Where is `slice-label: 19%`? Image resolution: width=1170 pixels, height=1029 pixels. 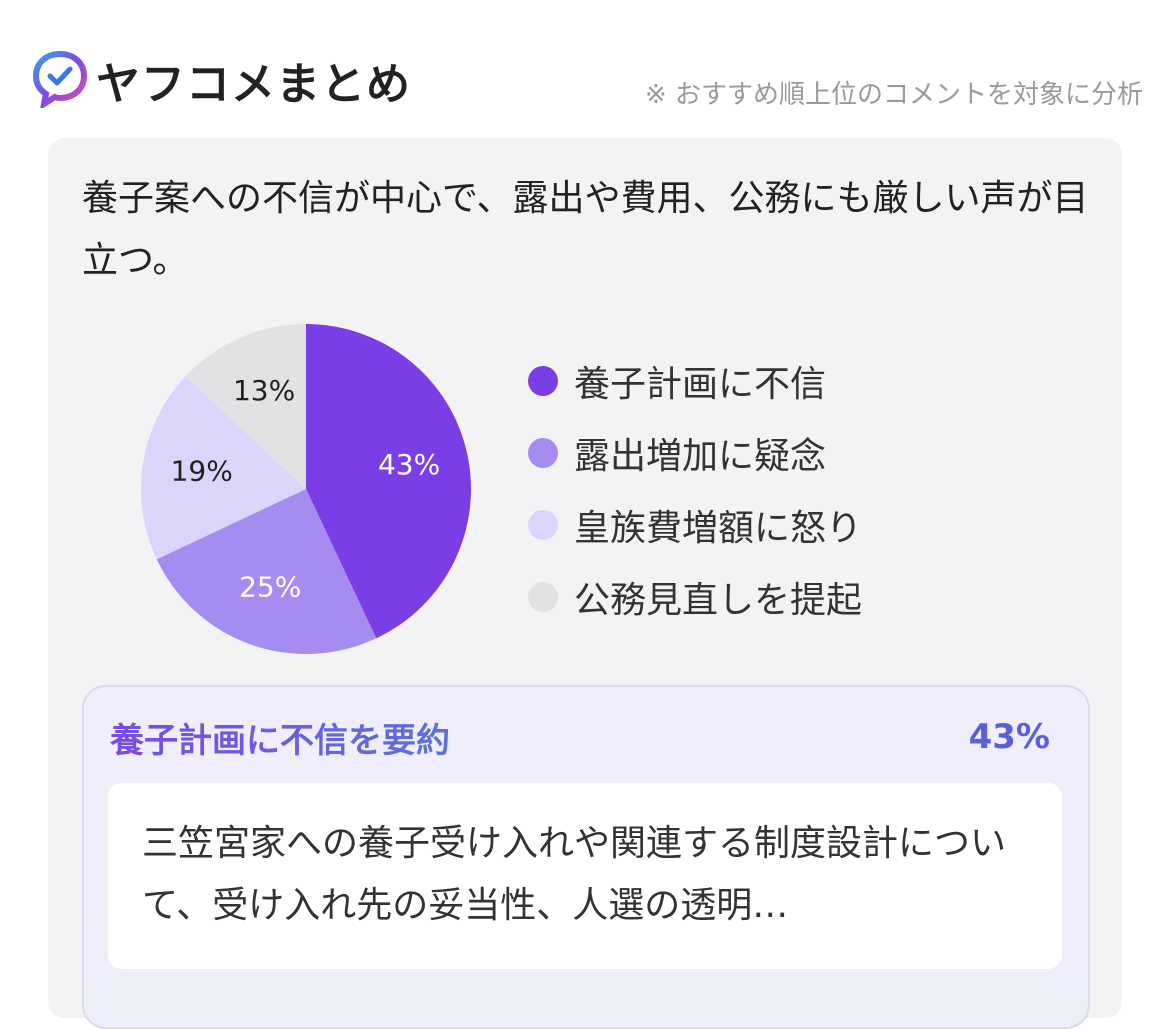 slice-label: 19% is located at coordinates (202, 470).